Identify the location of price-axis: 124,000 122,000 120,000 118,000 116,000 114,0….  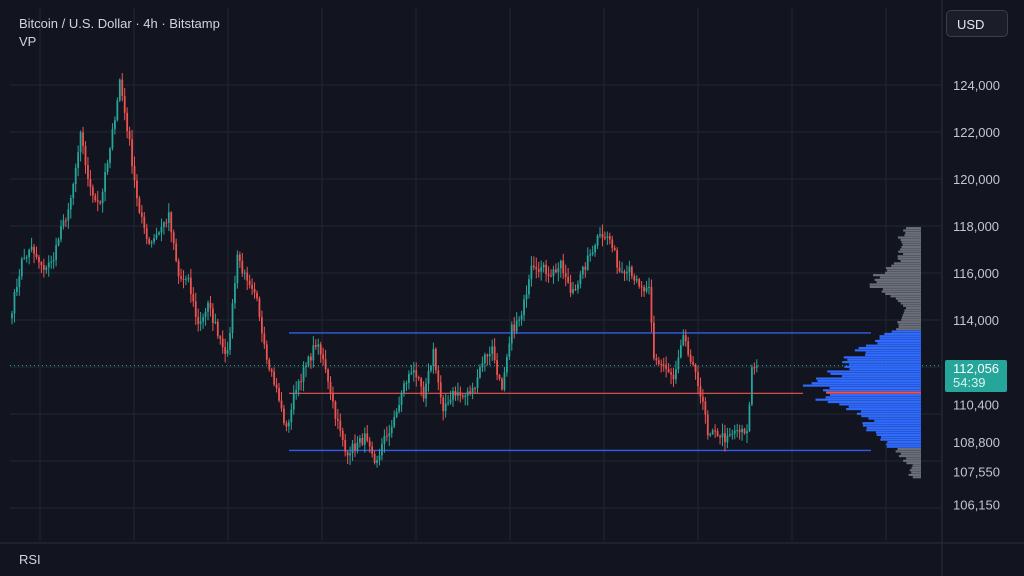
(976, 295).